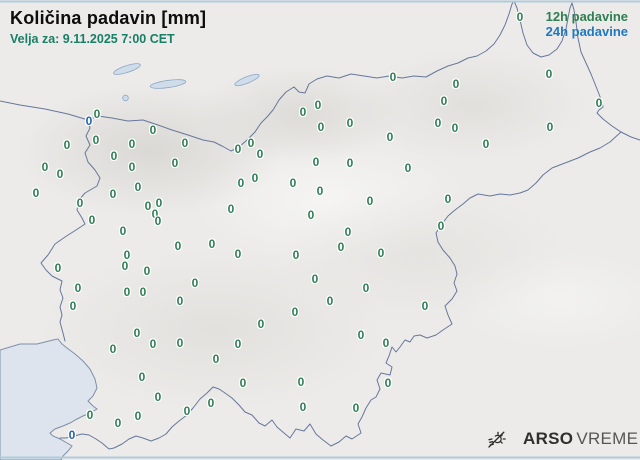 Image resolution: width=640 pixels, height=460 pixels. I want to click on legend: 12h padavine 24h padavine, so click(587, 24).